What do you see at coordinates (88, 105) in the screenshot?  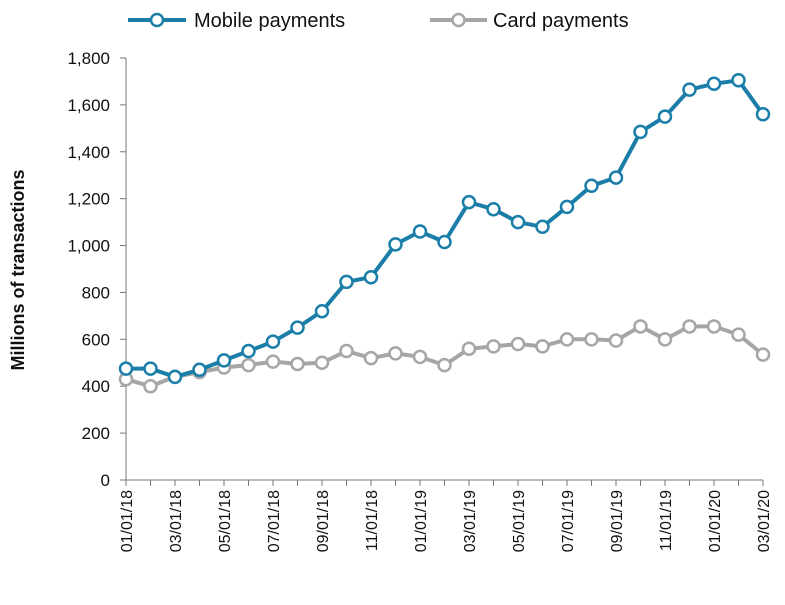 I see `y-tick-label: 1,600` at bounding box center [88, 105].